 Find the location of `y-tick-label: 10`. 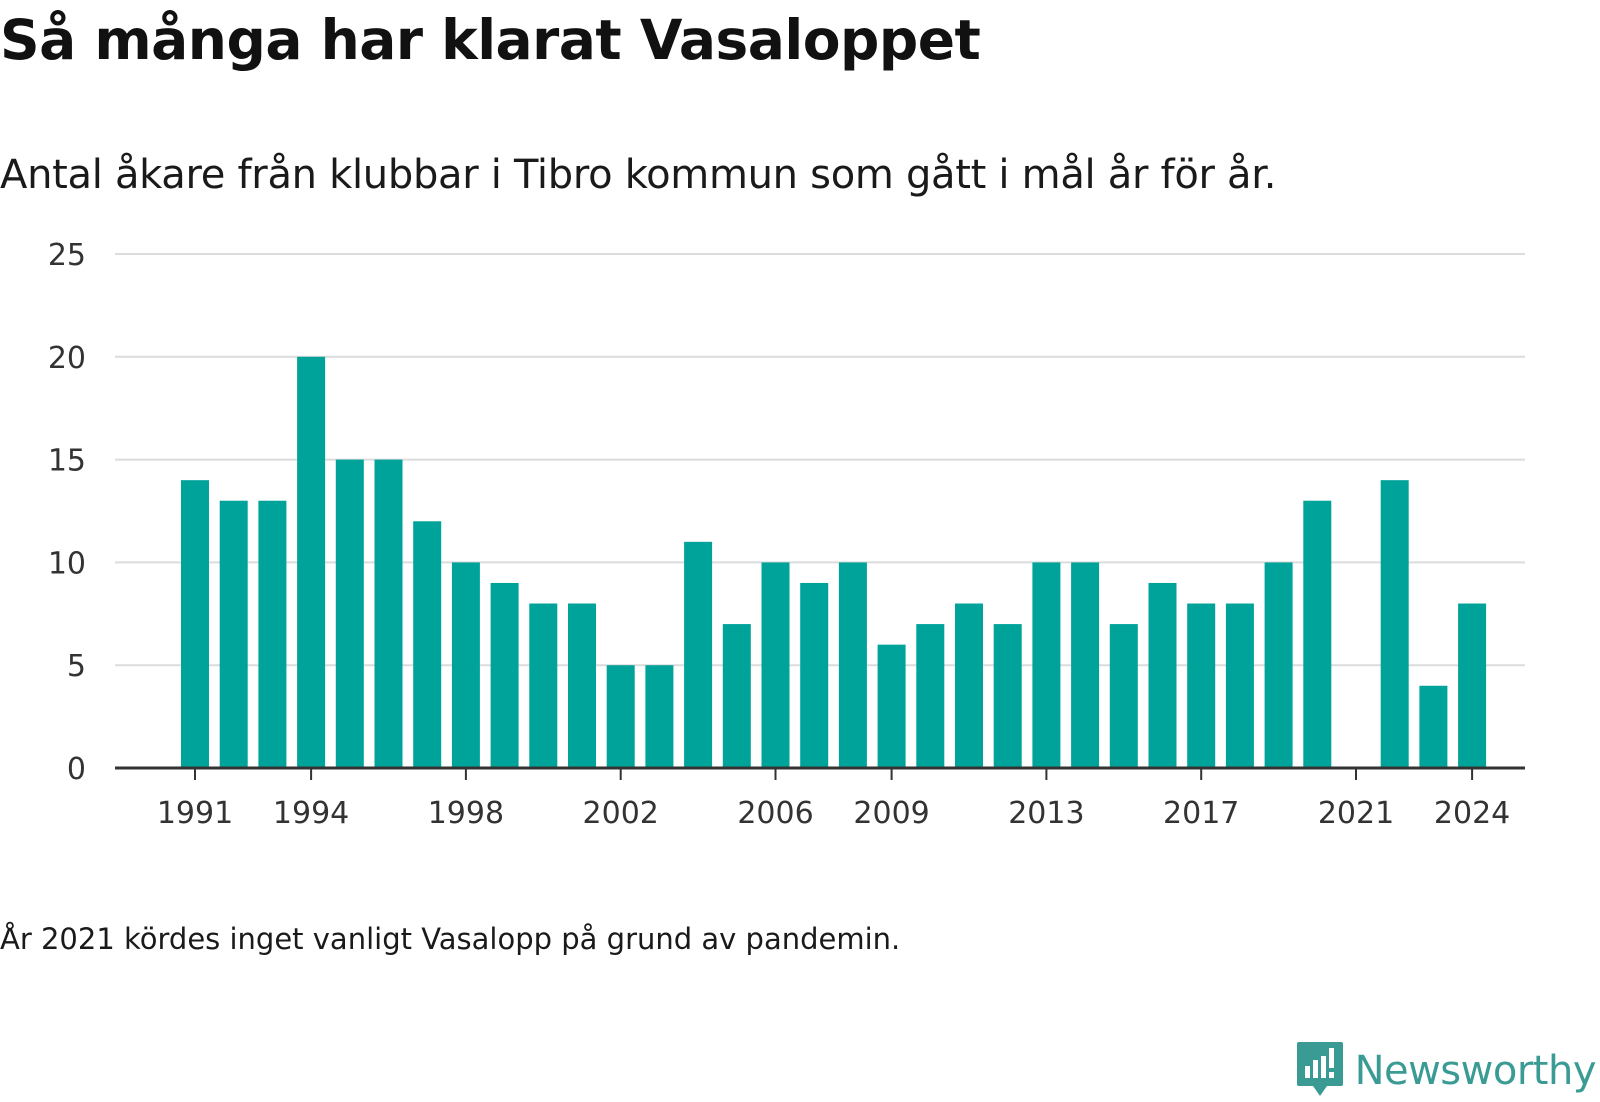

y-tick-label: 10 is located at coordinates (67, 563).